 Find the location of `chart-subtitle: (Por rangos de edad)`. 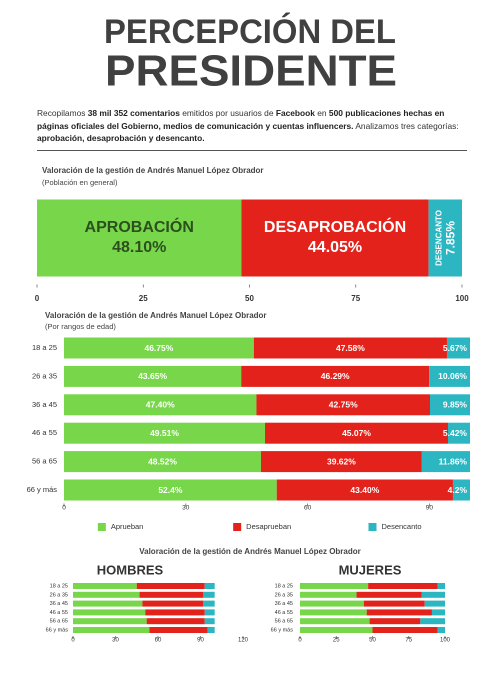

chart-subtitle: (Por rangos de edad) is located at coordinates (80, 326).